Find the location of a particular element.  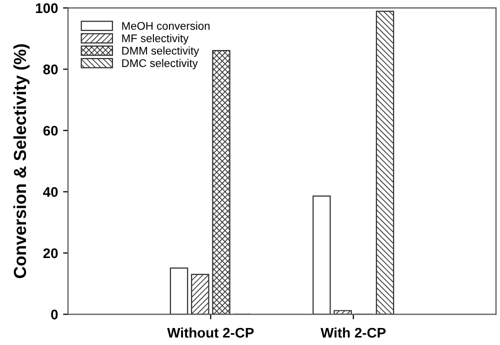

y-axis-title: Conversion & Selectivity (%) is located at coordinates (21, 161).